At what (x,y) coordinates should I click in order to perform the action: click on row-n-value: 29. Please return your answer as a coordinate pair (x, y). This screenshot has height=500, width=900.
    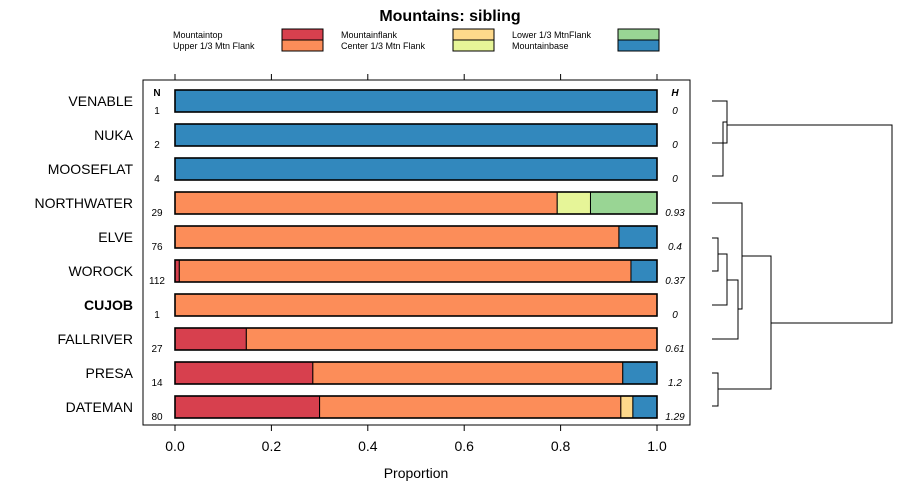
    Looking at the image, I should click on (157, 213).